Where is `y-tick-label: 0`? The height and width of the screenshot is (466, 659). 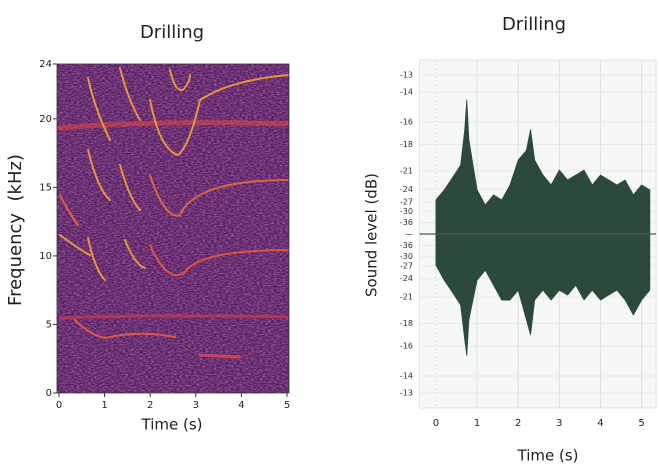 y-tick-label: 0 is located at coordinates (49, 393).